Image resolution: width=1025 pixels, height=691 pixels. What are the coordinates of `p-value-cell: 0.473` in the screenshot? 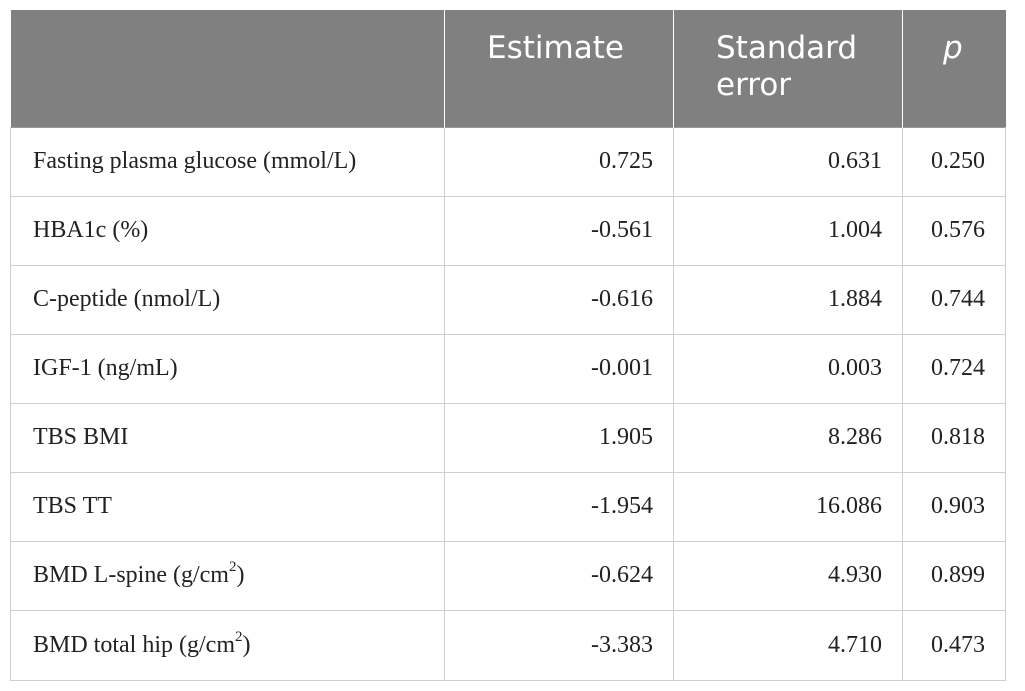 It's located at (954, 645).